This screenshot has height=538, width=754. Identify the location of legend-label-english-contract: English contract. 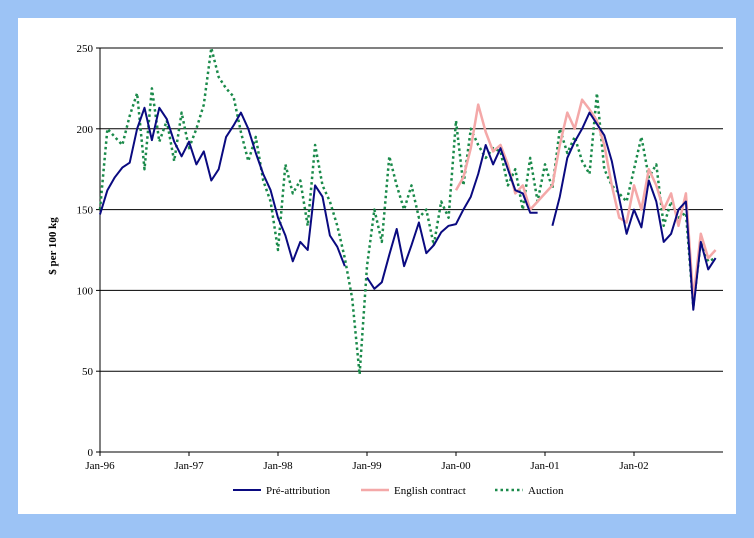
(430, 491).